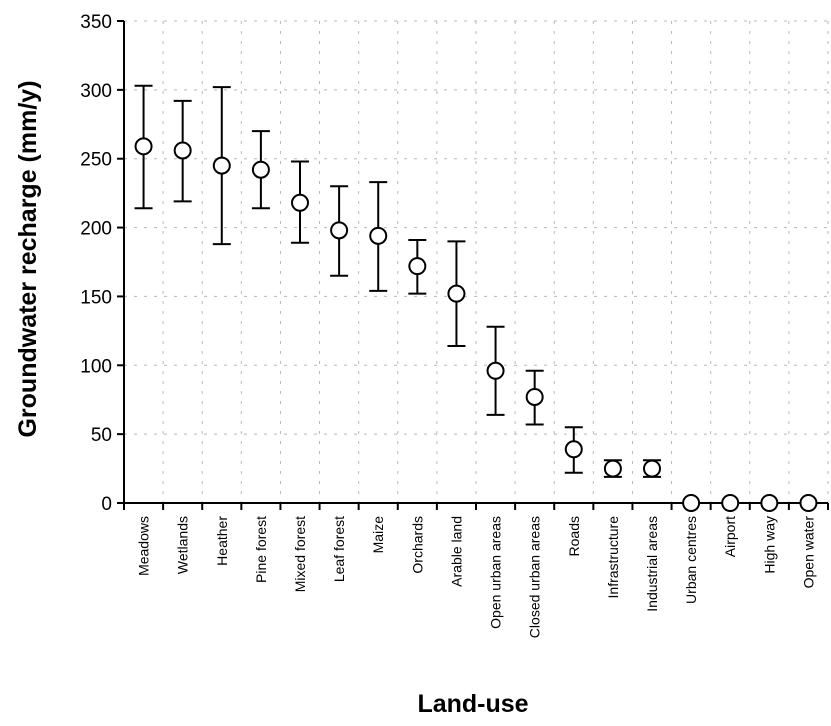 This screenshot has height=726, width=831. I want to click on x-category-label: High way, so click(769, 545).